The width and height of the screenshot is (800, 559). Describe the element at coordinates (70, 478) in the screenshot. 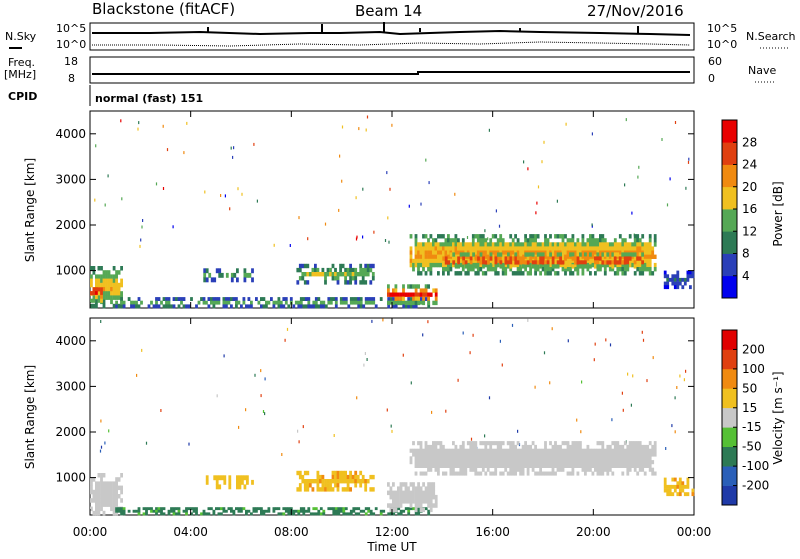

I see `y-tick-label: 1000` at that location.